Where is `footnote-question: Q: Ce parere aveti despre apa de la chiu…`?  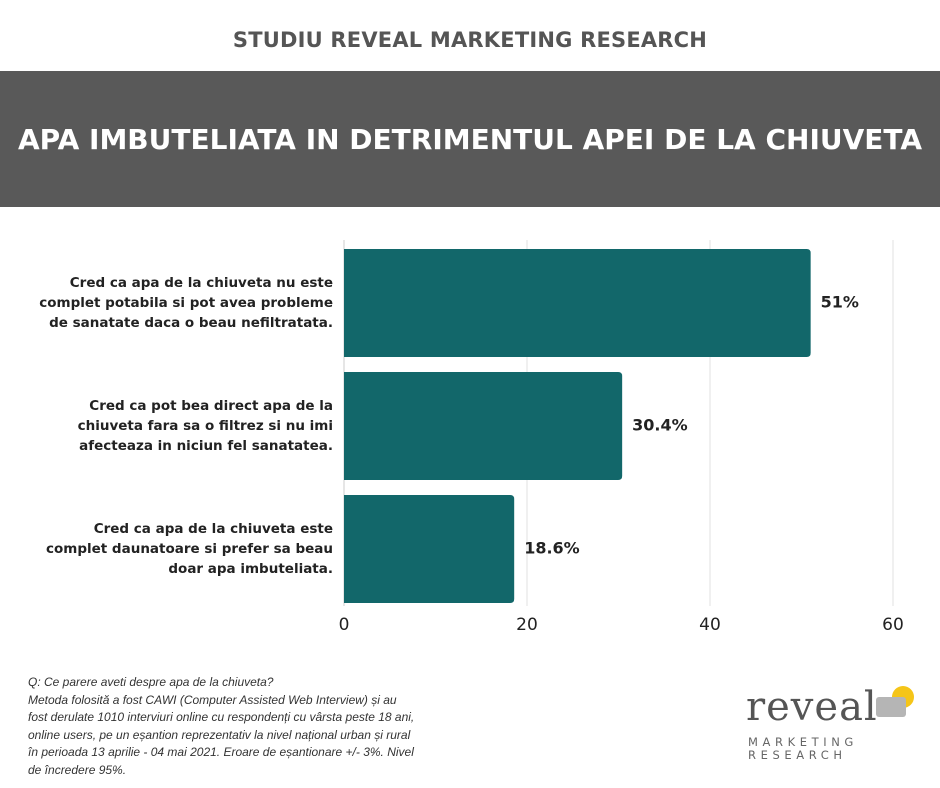 footnote-question: Q: Ce parere aveti despre apa de la chiu… is located at coordinates (151, 682).